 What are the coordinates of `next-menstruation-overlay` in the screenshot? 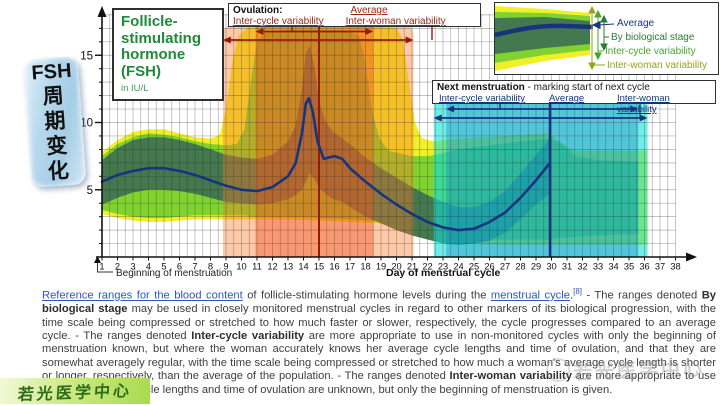 It's located at (540, 177).